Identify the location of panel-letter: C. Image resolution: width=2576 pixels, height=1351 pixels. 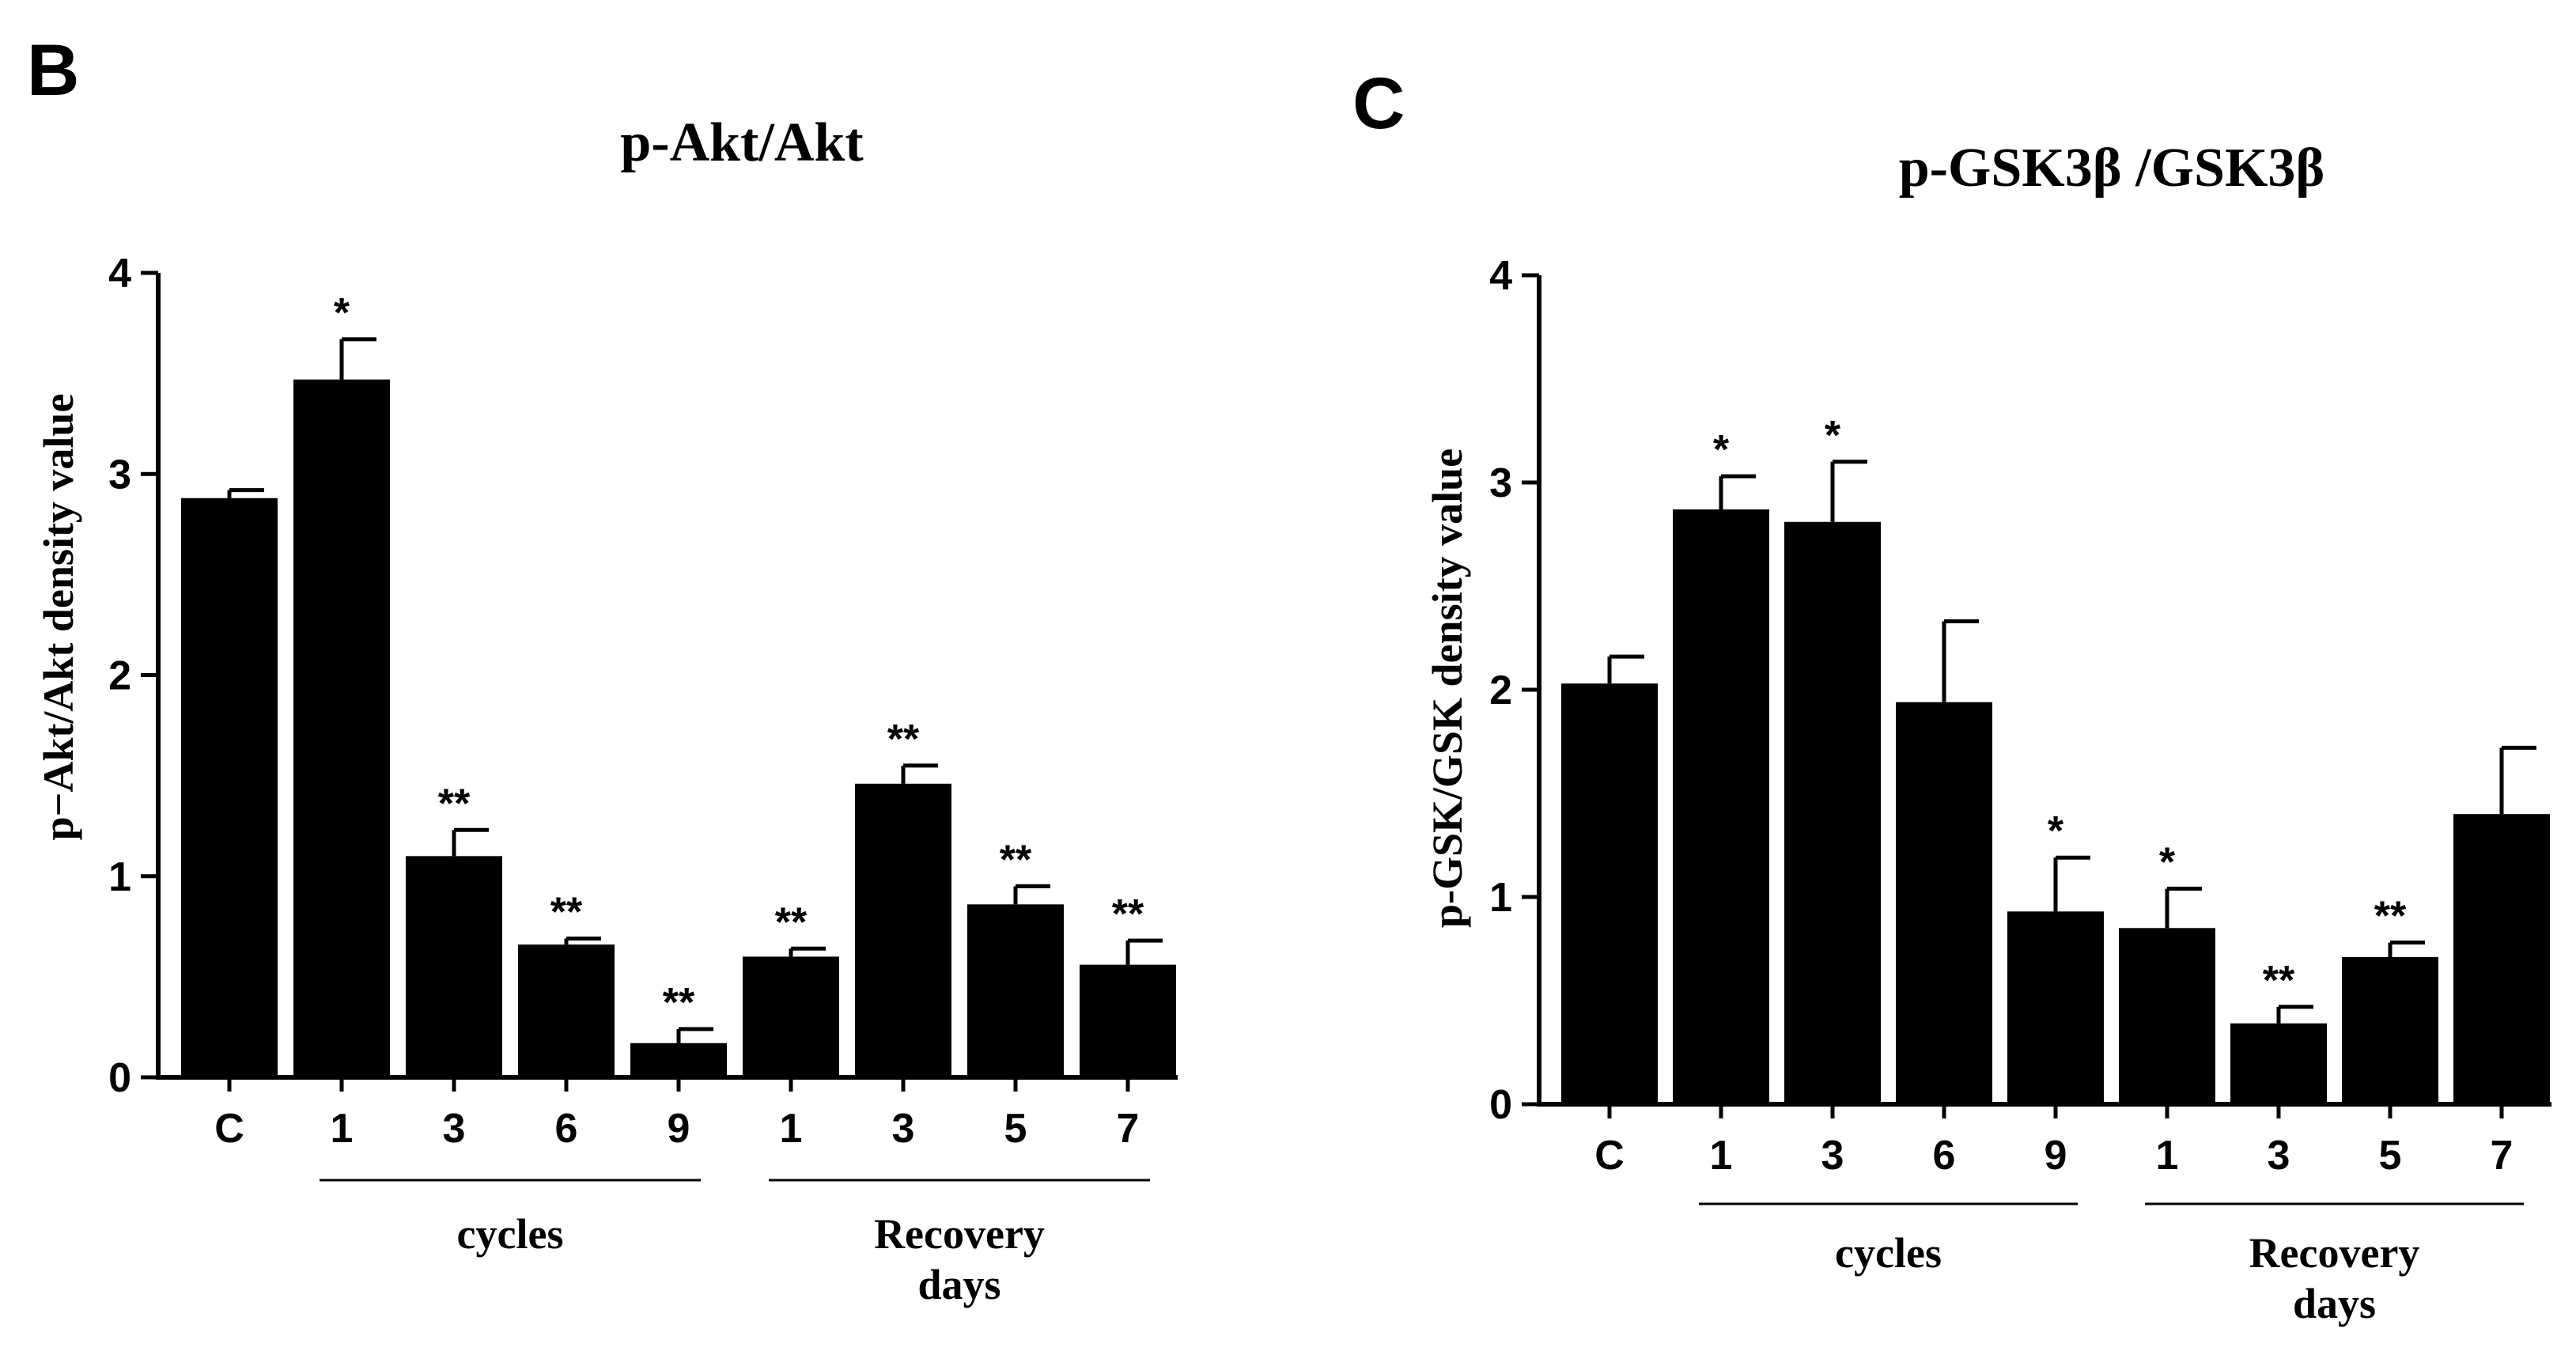
(1378, 104).